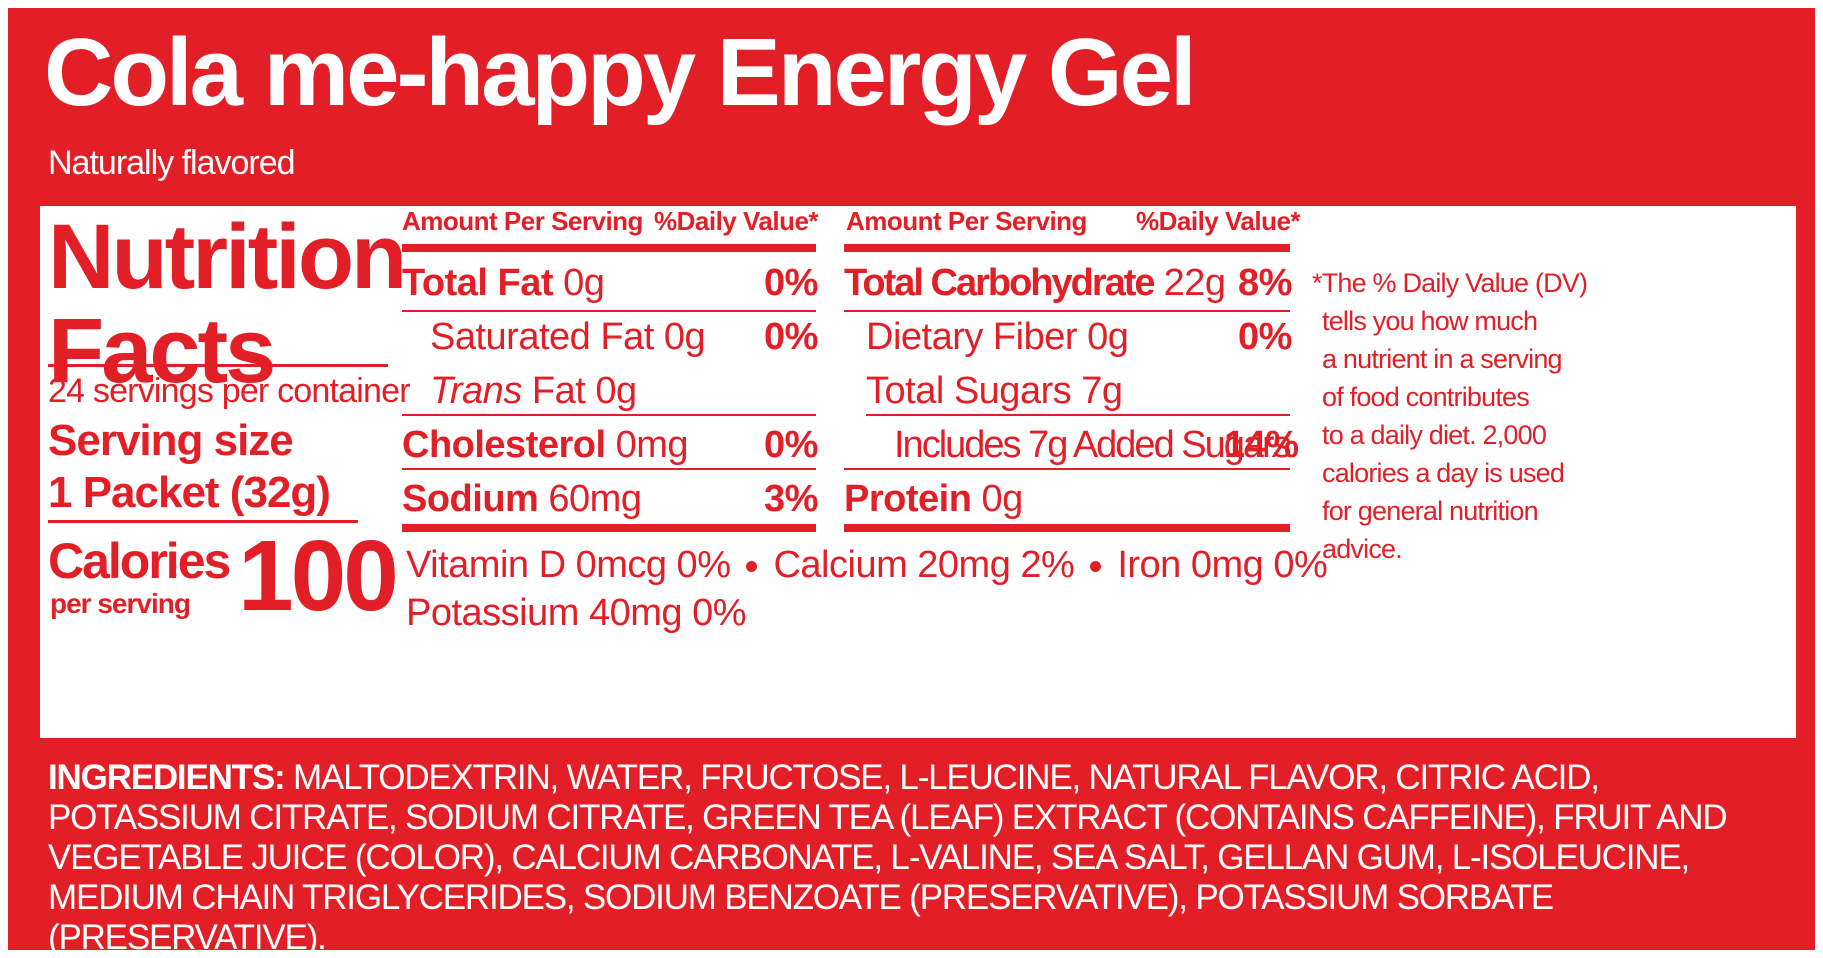 The image size is (1823, 958). Describe the element at coordinates (229, 391) in the screenshot. I see `servings-per-container: 24 servings per container` at that location.